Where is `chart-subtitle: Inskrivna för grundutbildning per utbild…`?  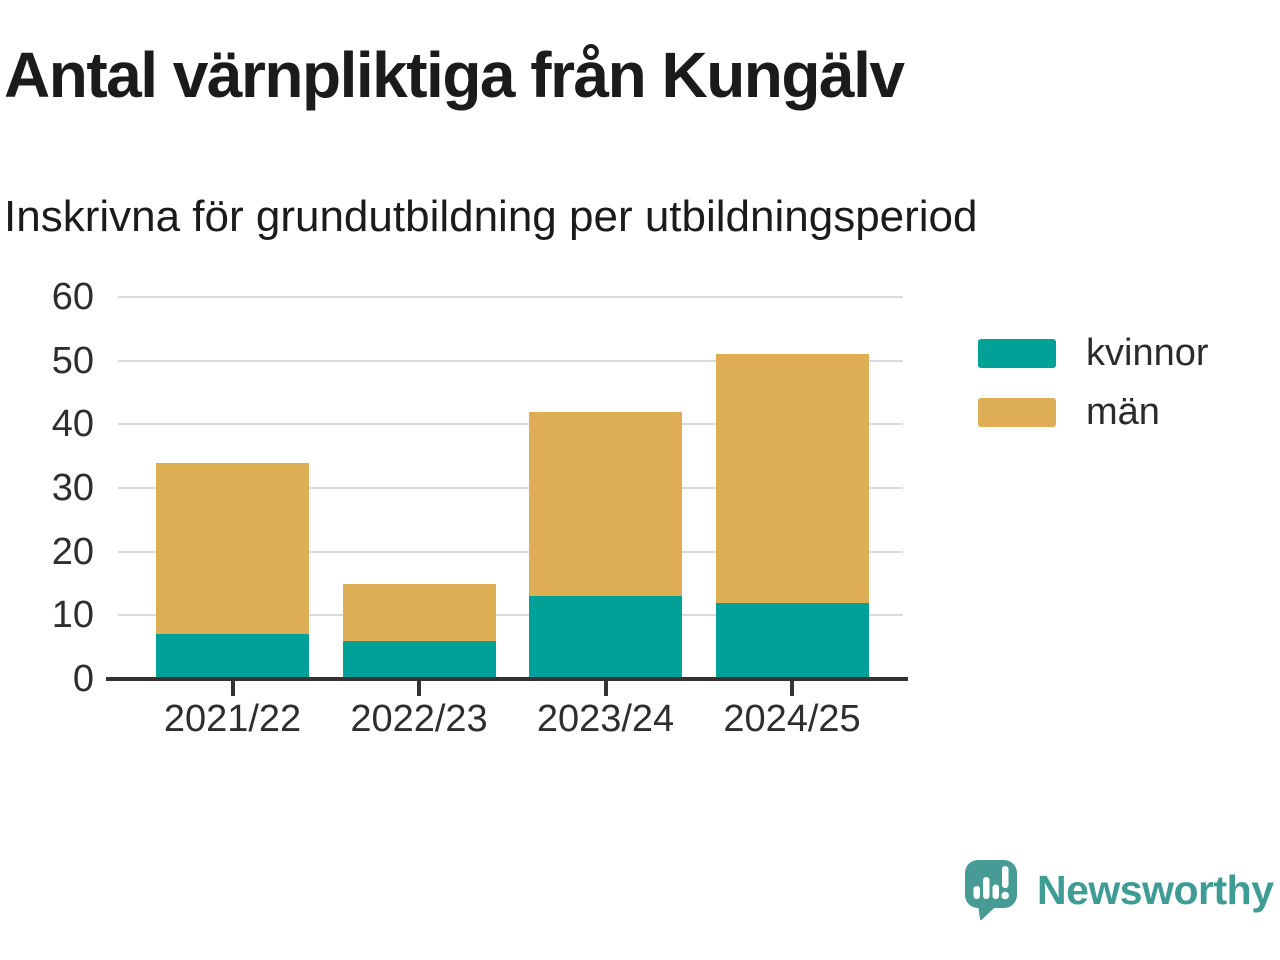
chart-subtitle: Inskrivna för grundutbildning per utbild… is located at coordinates (491, 216).